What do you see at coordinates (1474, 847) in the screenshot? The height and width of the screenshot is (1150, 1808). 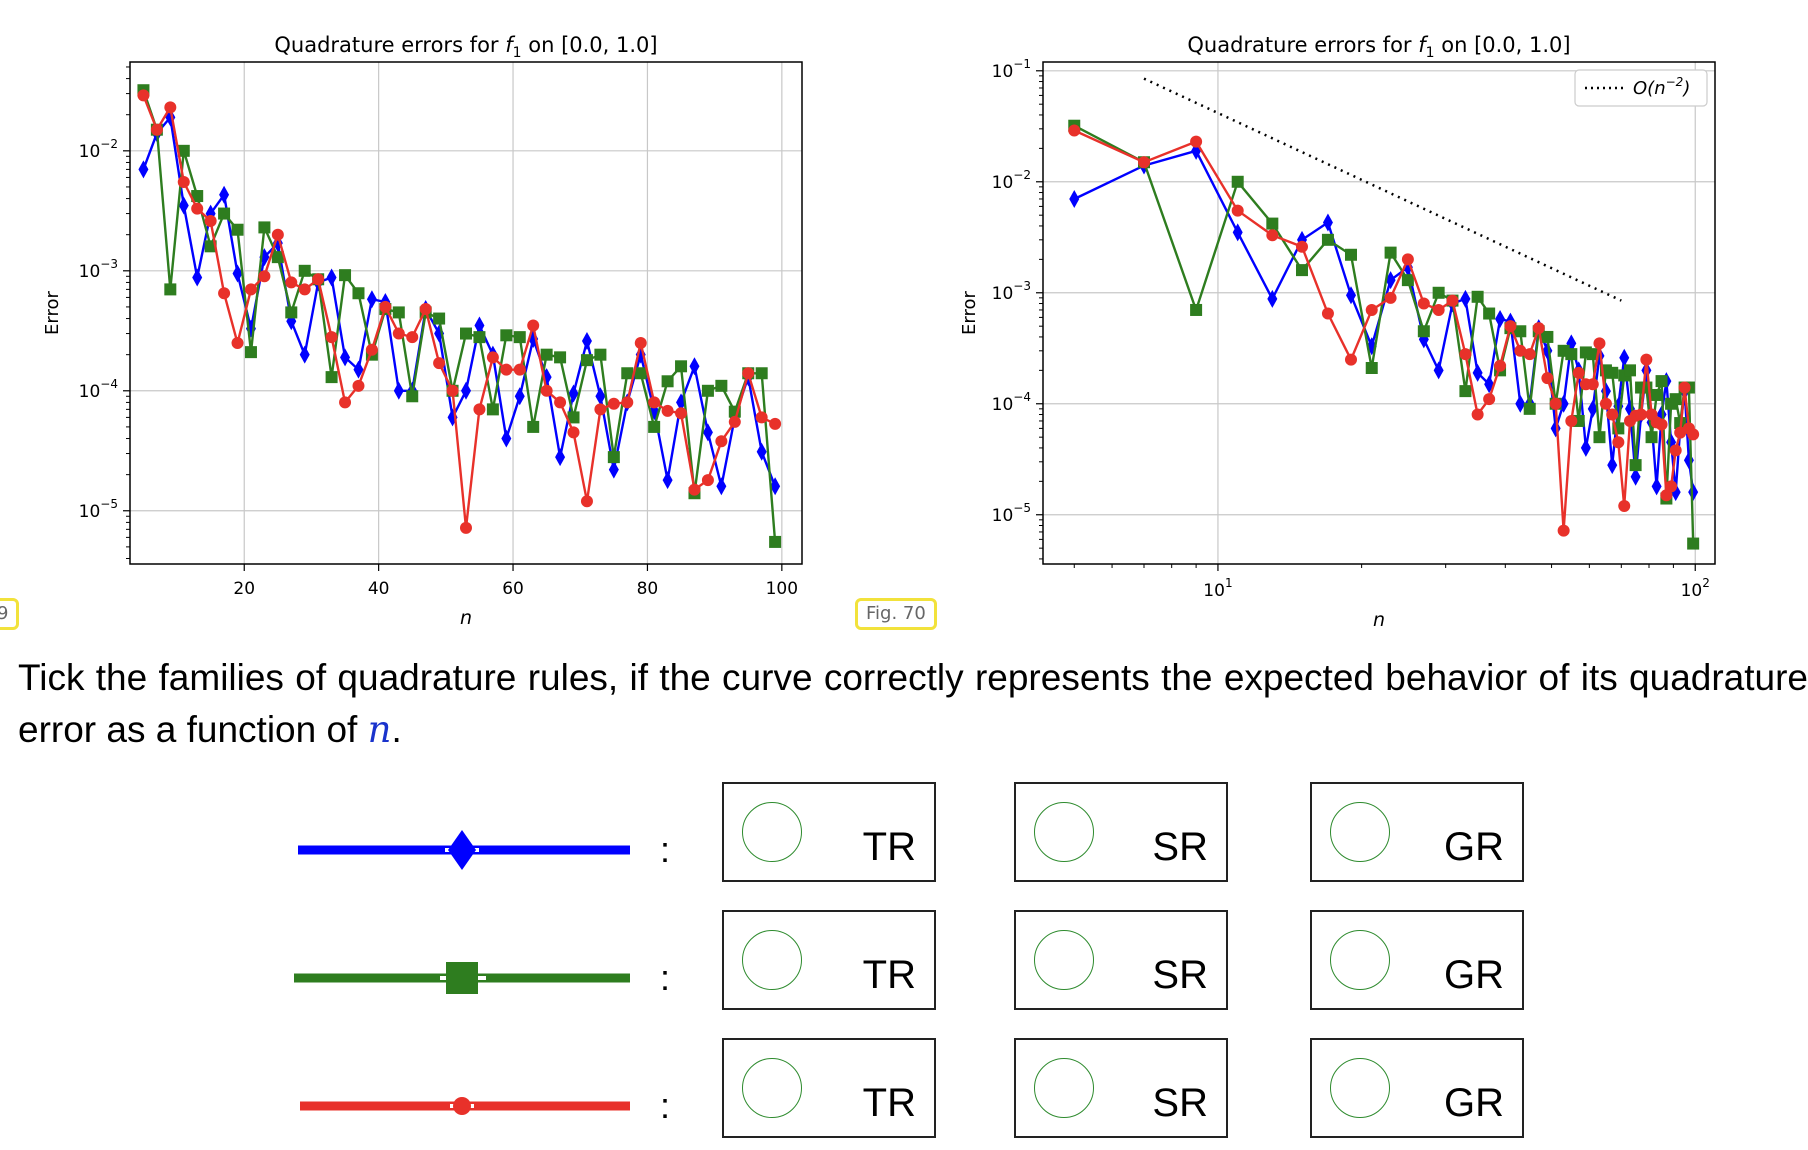 I see `option-label: GR` at bounding box center [1474, 847].